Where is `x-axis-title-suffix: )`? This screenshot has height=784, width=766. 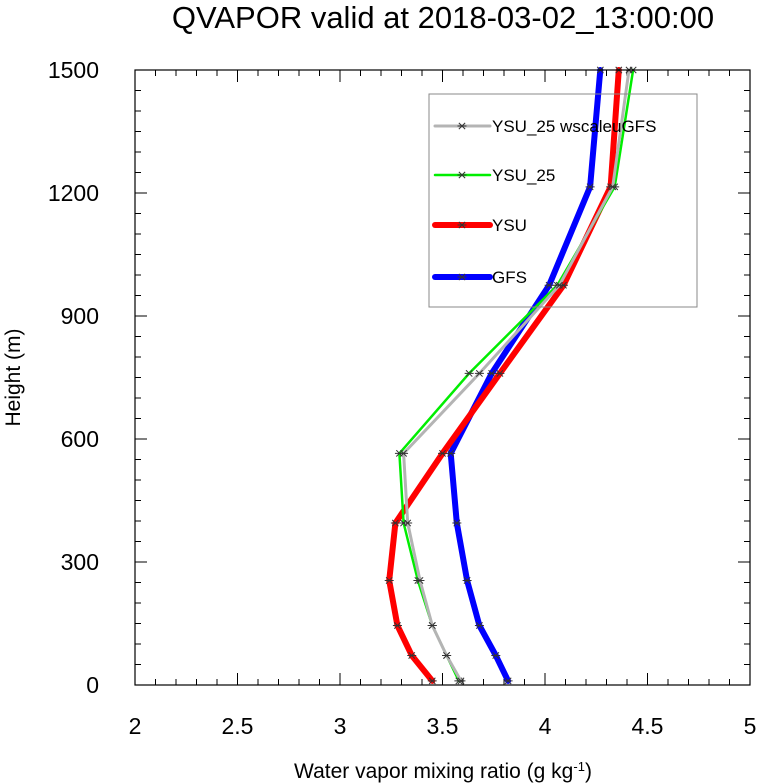 x-axis-title-suffix: ) is located at coordinates (588, 771).